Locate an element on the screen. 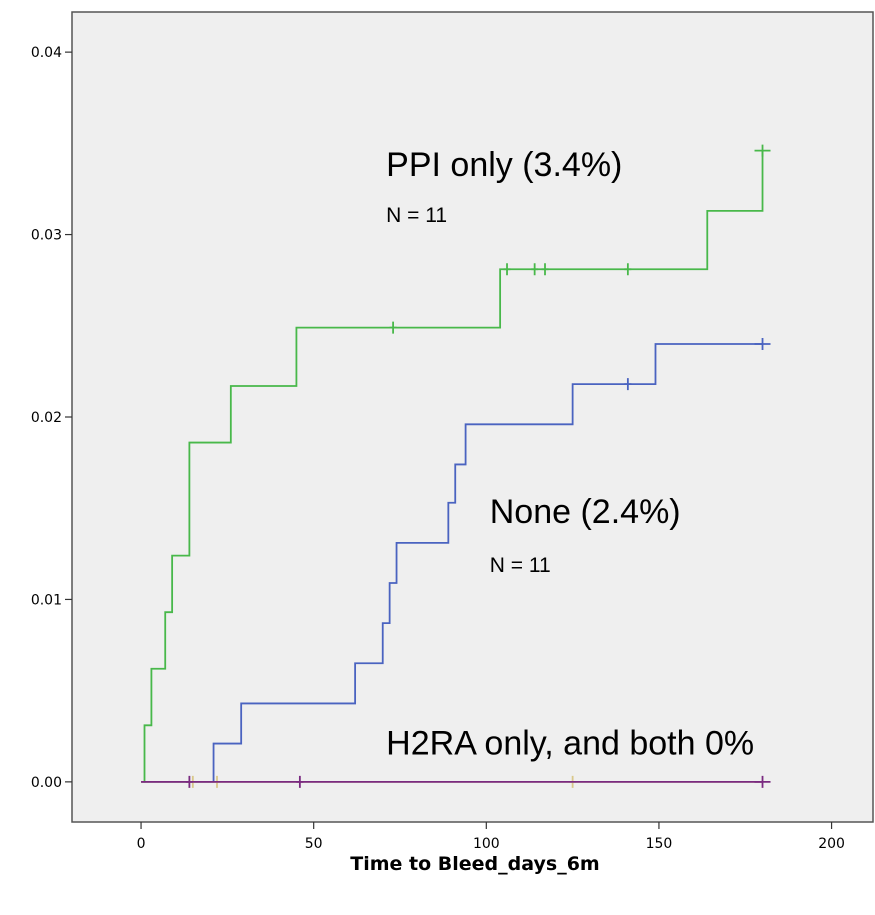 The width and height of the screenshot is (875, 915). x-tick-label: 200 is located at coordinates (831, 844).